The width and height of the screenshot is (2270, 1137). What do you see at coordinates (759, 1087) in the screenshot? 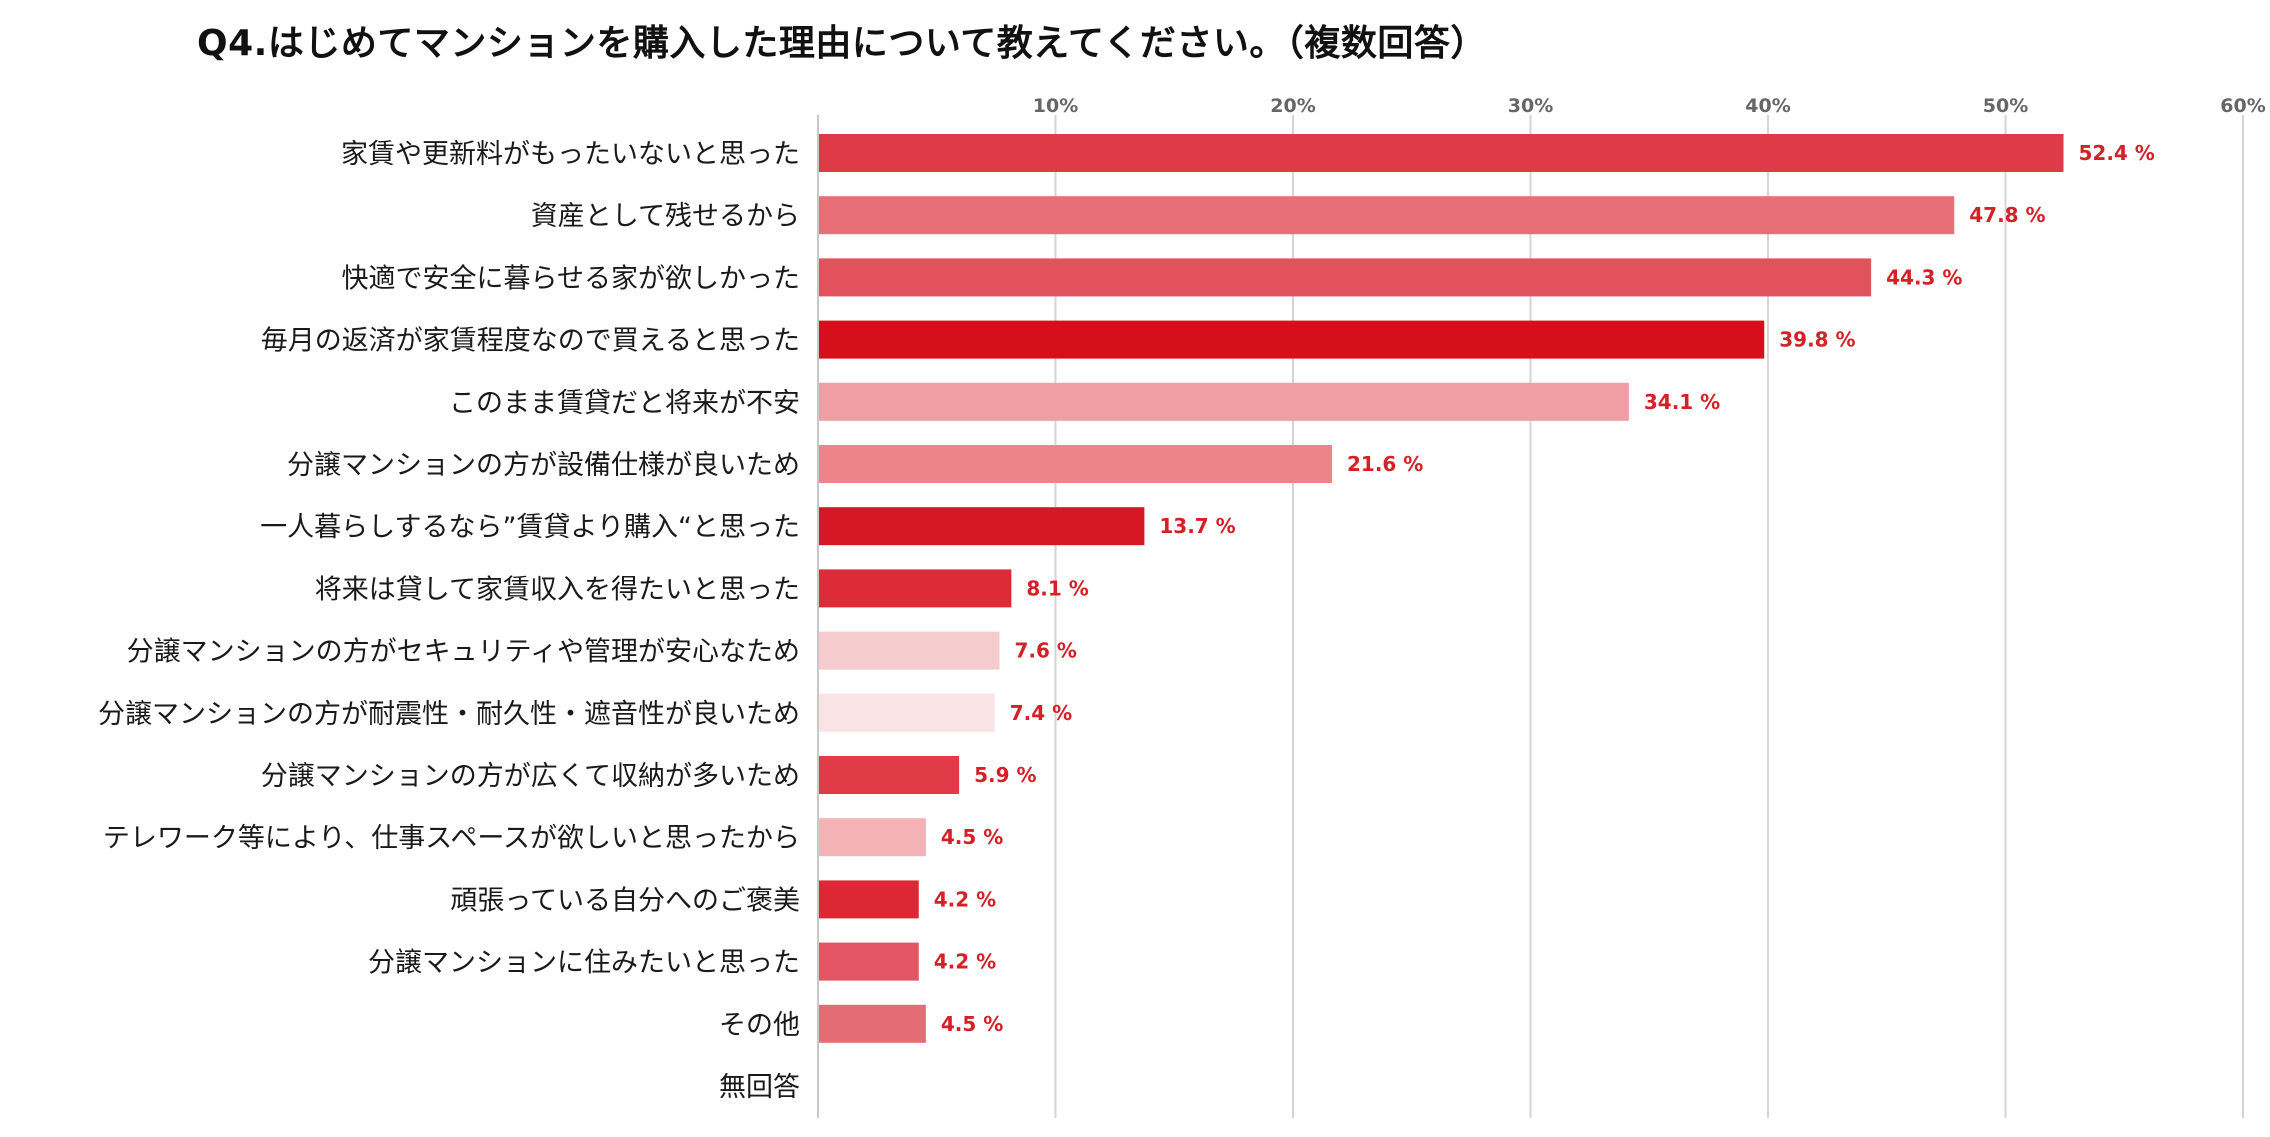
I see `category-label: 無回答` at bounding box center [759, 1087].